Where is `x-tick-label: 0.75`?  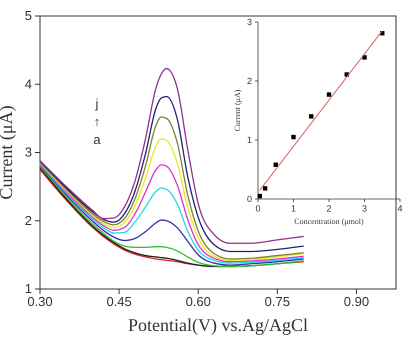 x-tick-label: 0.75 is located at coordinates (277, 302).